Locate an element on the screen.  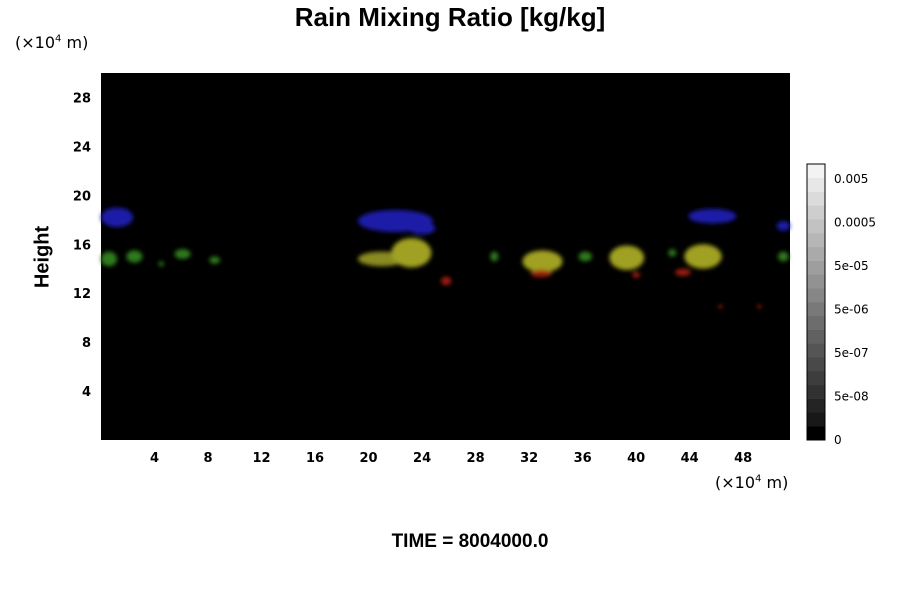
colorbar-frame is located at coordinates (816, 302).